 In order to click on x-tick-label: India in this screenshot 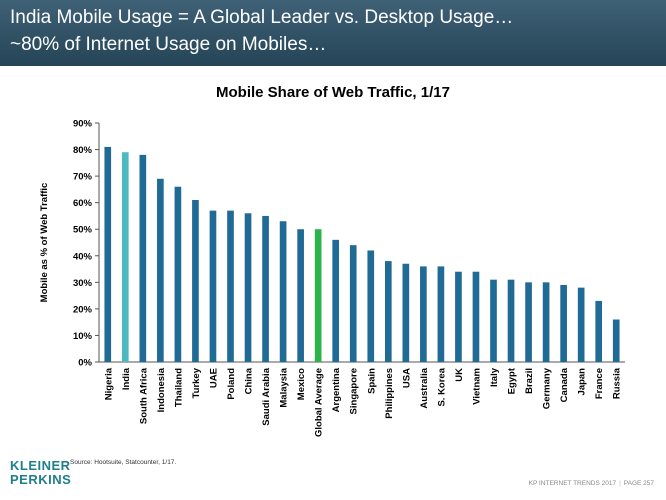, I will do `click(126, 378)`.